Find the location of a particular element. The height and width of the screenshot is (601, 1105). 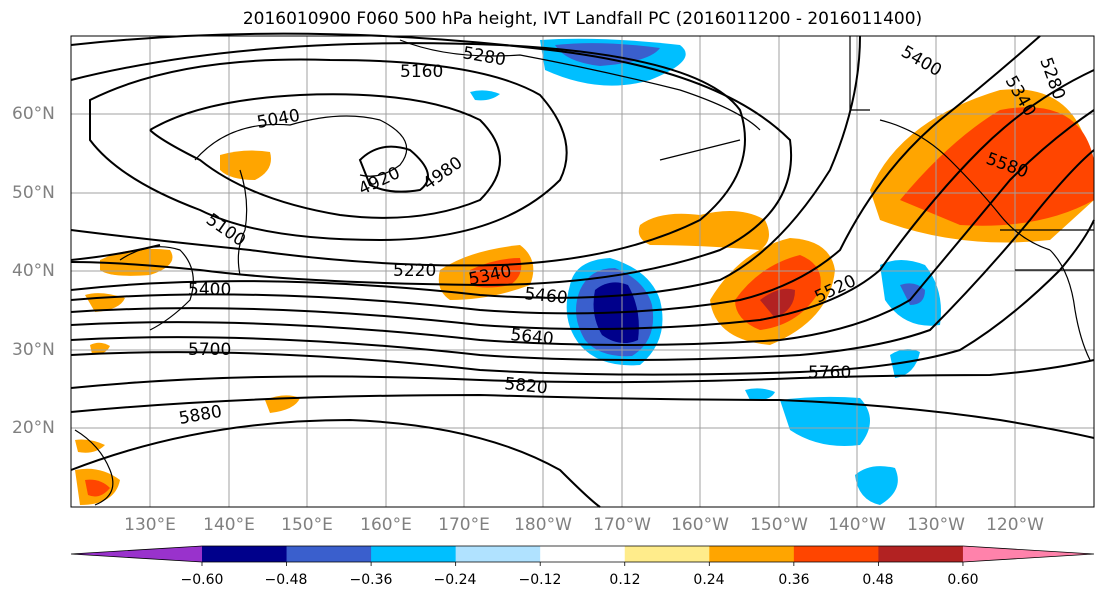

colorbar-tick: 0.12 is located at coordinates (625, 580).